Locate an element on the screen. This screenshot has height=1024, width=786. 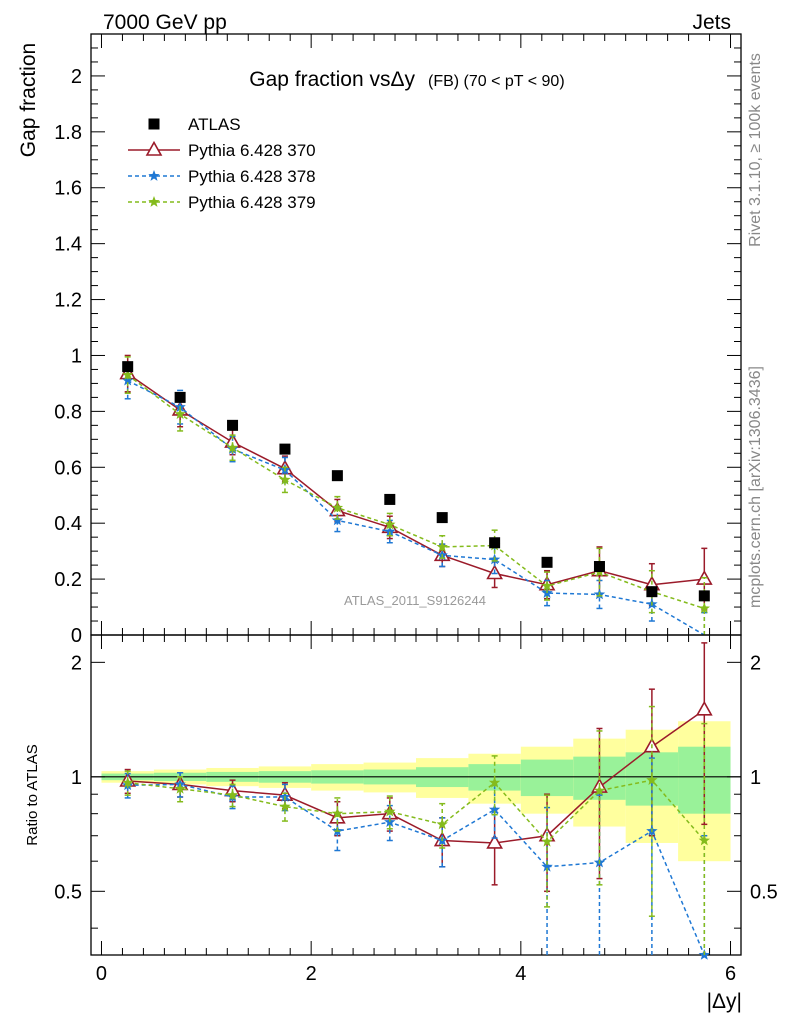
analysis-watermark: ATLAS_2011_S9126244 is located at coordinates (415, 600).